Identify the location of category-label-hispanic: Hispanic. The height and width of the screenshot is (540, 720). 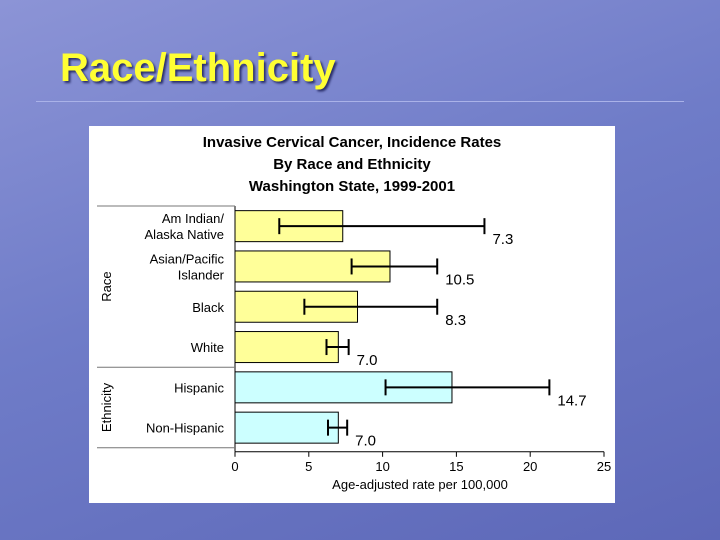
(199, 387).